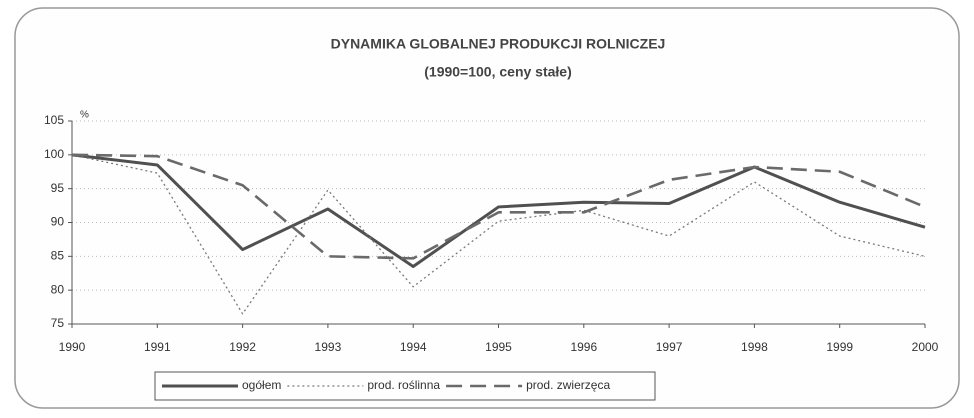 Image resolution: width=974 pixels, height=418 pixels. Describe the element at coordinates (498, 72) in the screenshot. I see `chart-subtitle: (1990=100, ceny stałe)` at that location.